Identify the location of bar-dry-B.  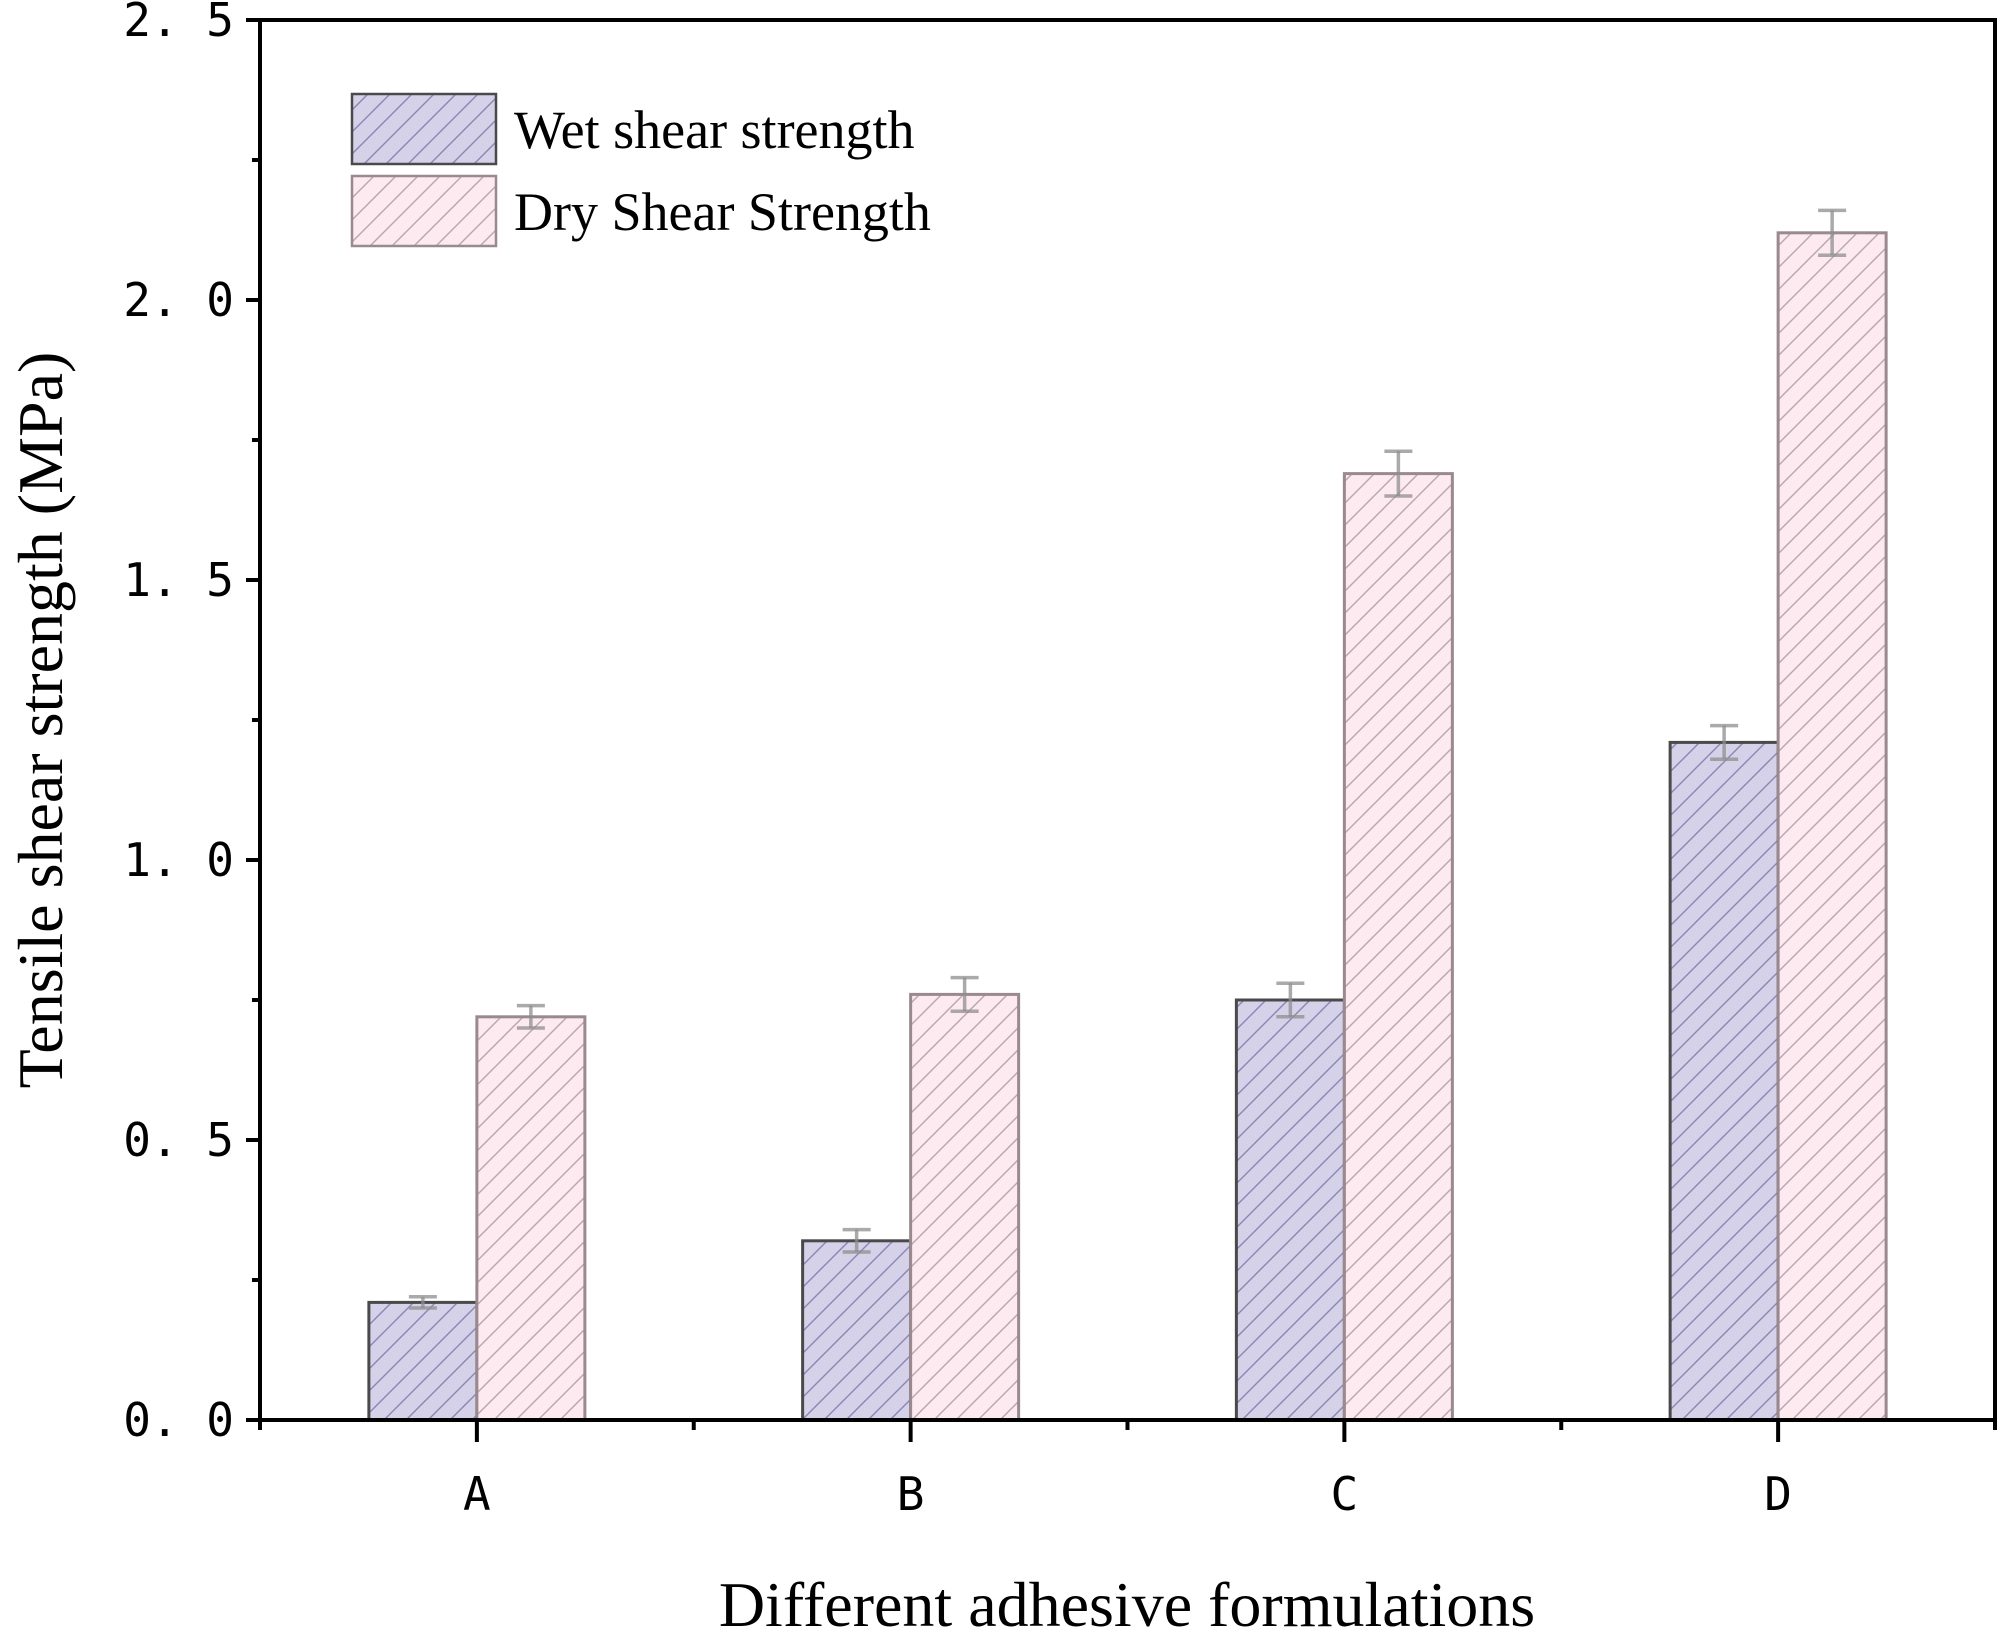
(965, 1207).